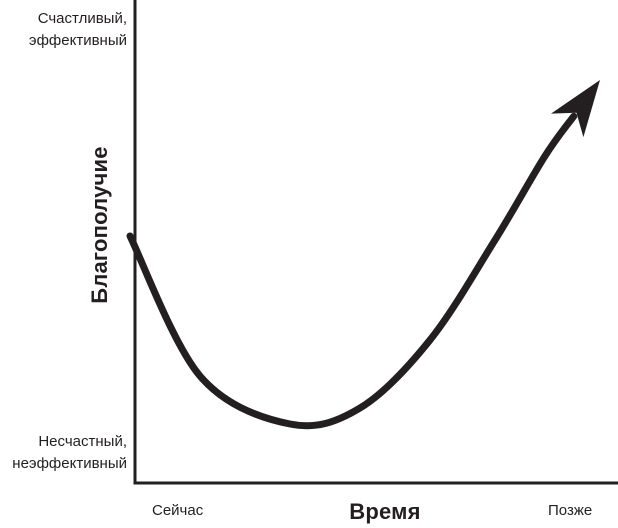 This screenshot has width=618, height=528. What do you see at coordinates (570, 510) in the screenshot?
I see `x-tick-label-later: Позже` at bounding box center [570, 510].